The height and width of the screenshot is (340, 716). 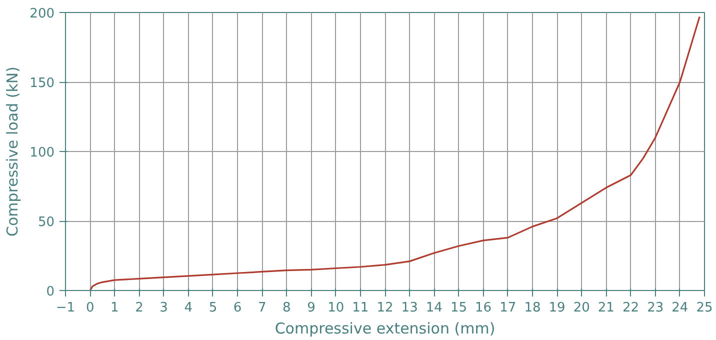 What do you see at coordinates (557, 308) in the screenshot?
I see `x-tick-label: 19` at bounding box center [557, 308].